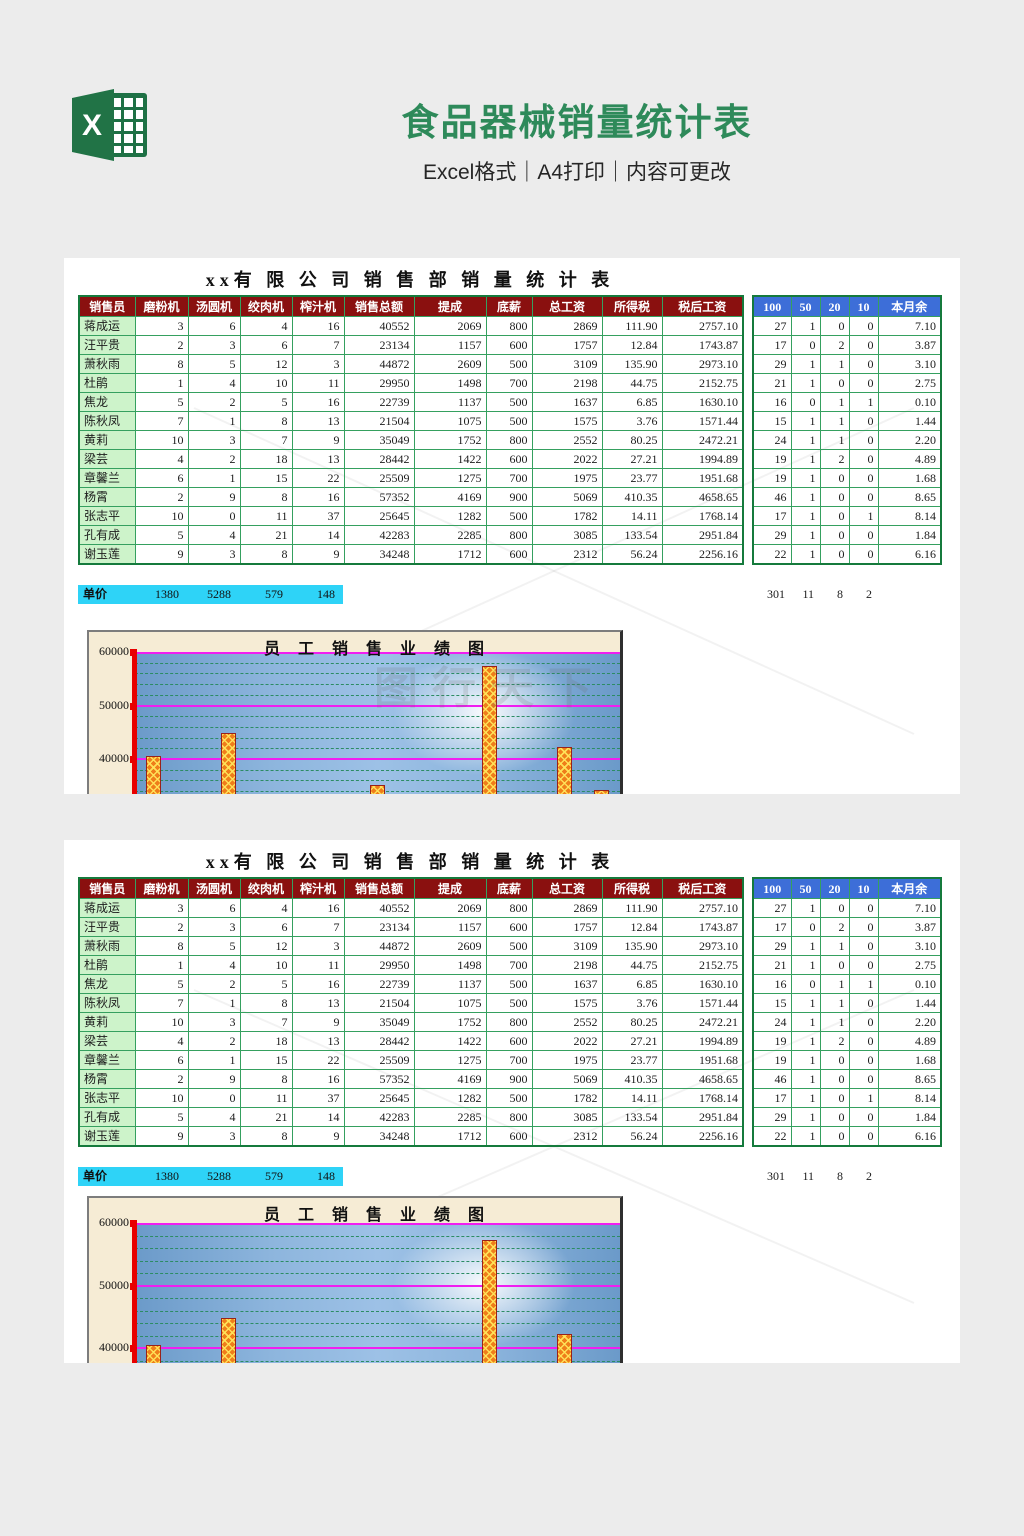 The height and width of the screenshot is (1536, 1024). Describe the element at coordinates (450, 459) in the screenshot. I see `table-cell: 1422` at that location.